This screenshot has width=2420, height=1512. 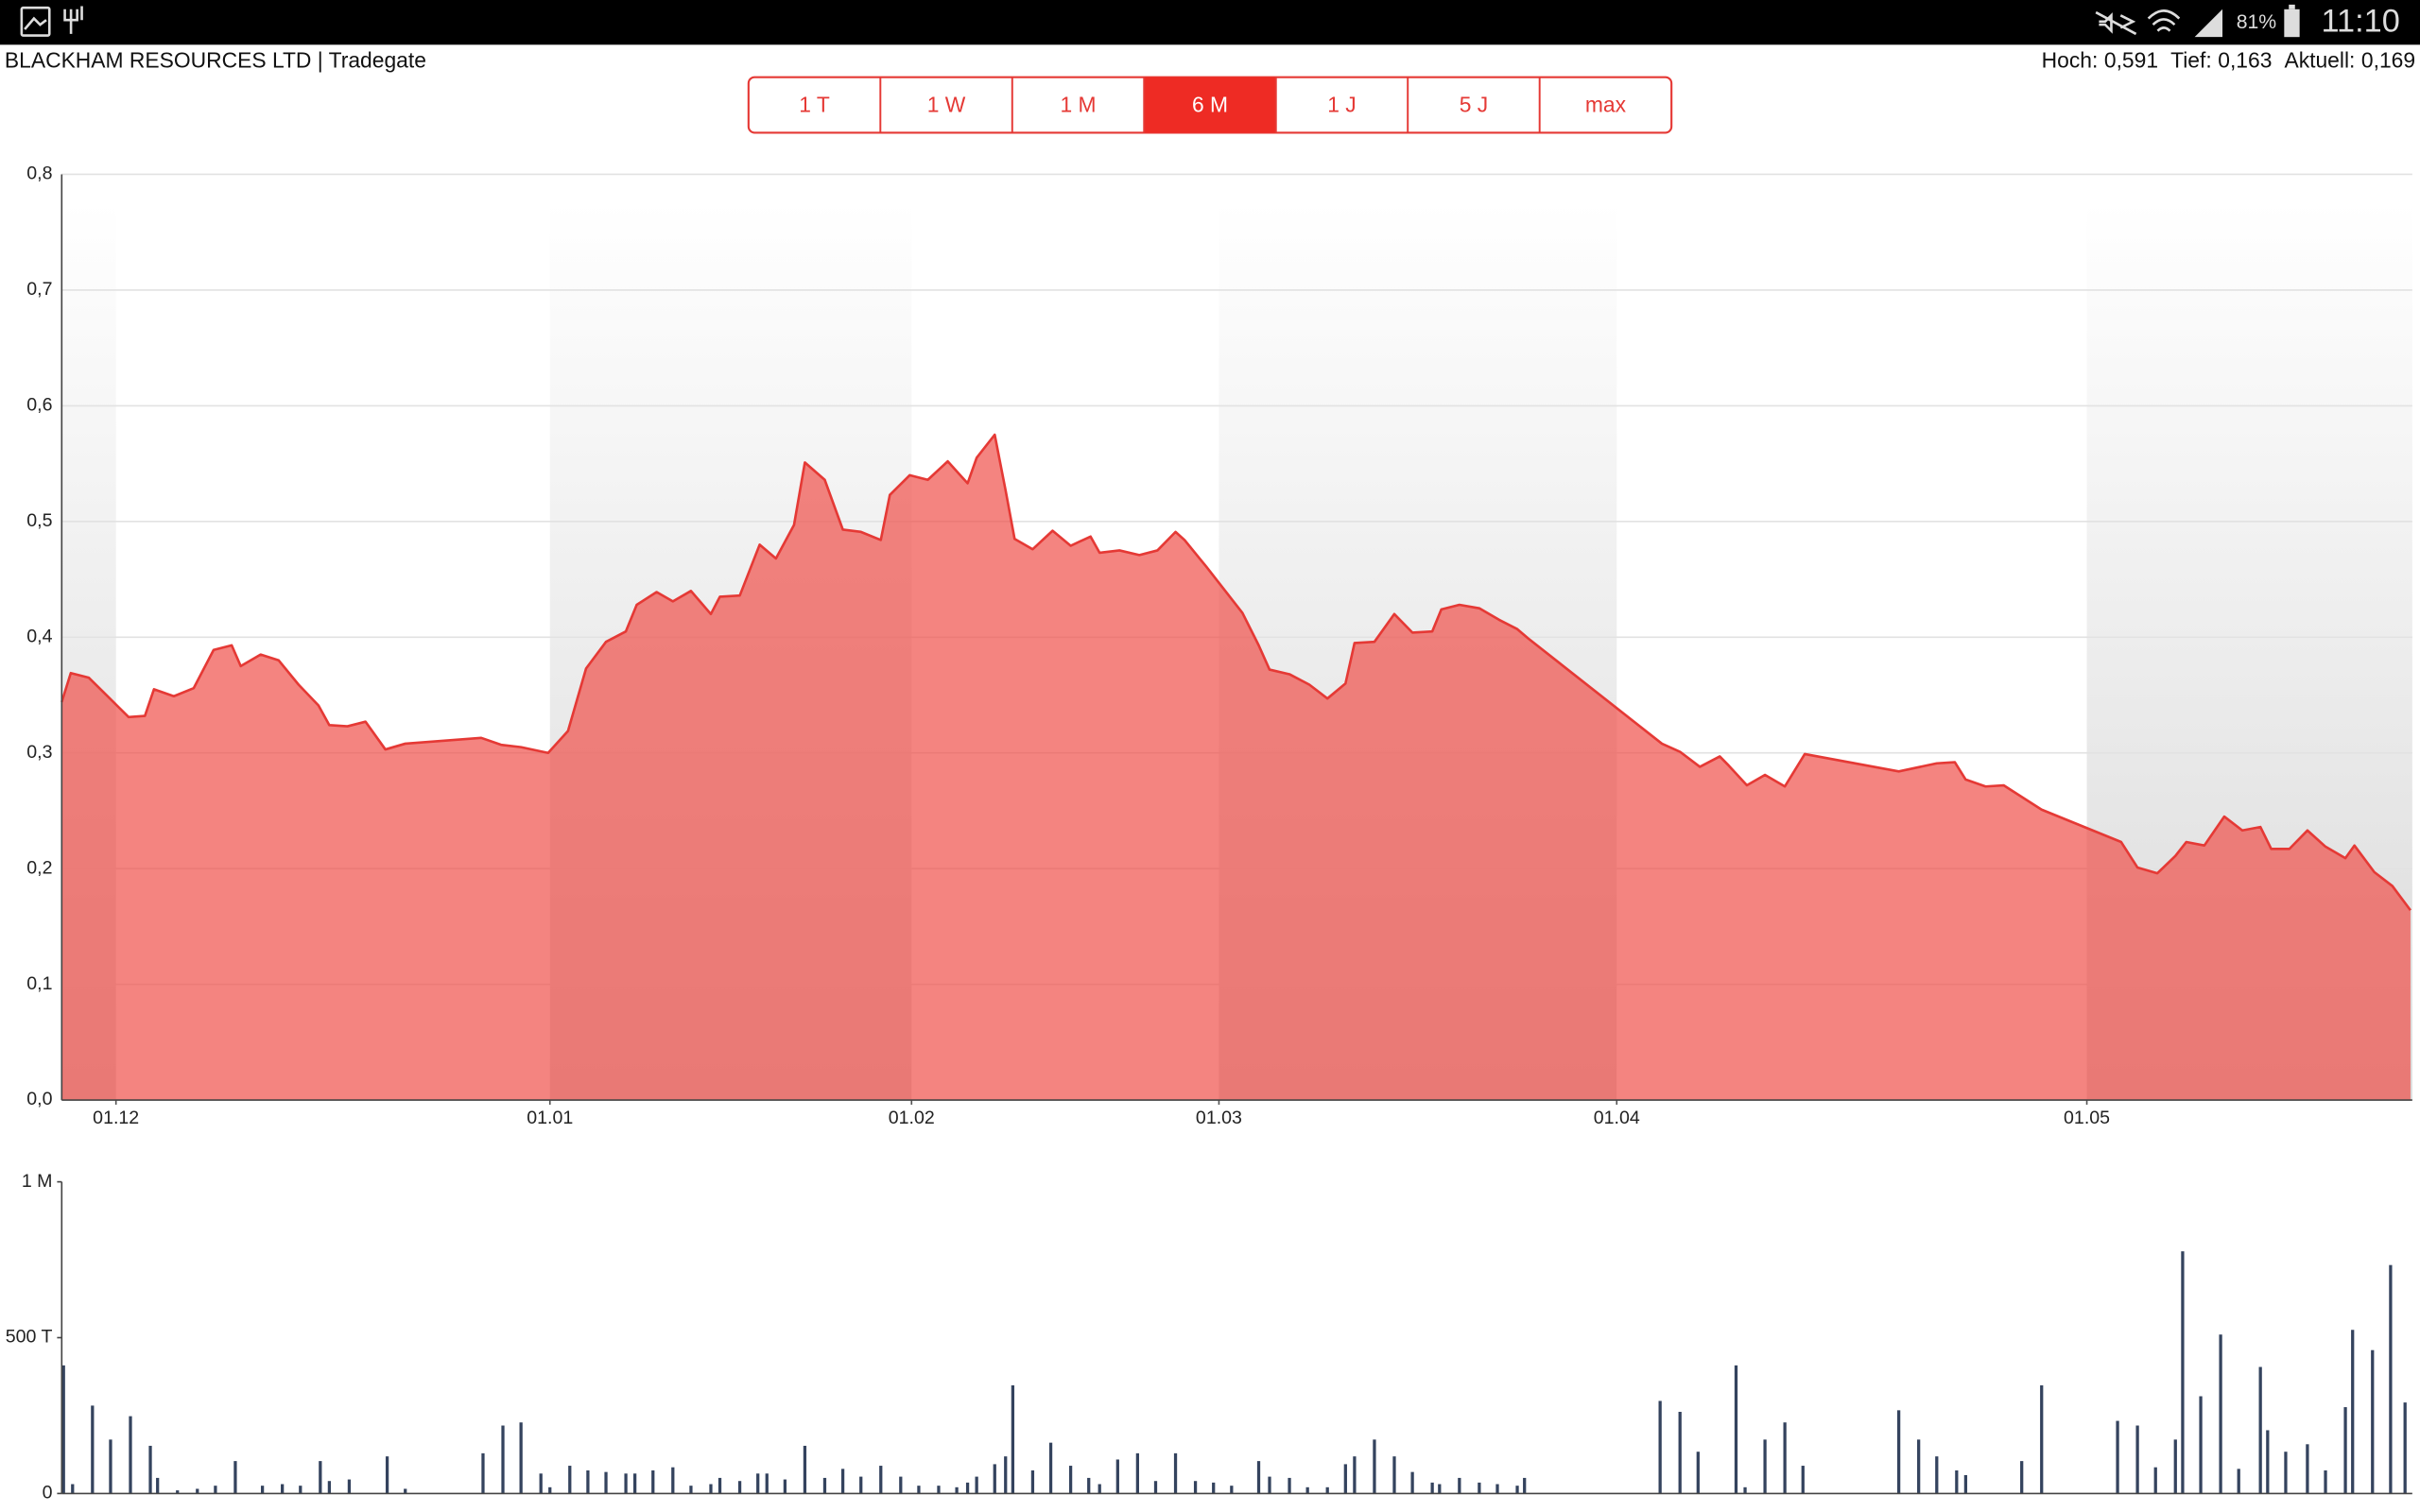 I want to click on tab: 1 T, so click(x=814, y=105).